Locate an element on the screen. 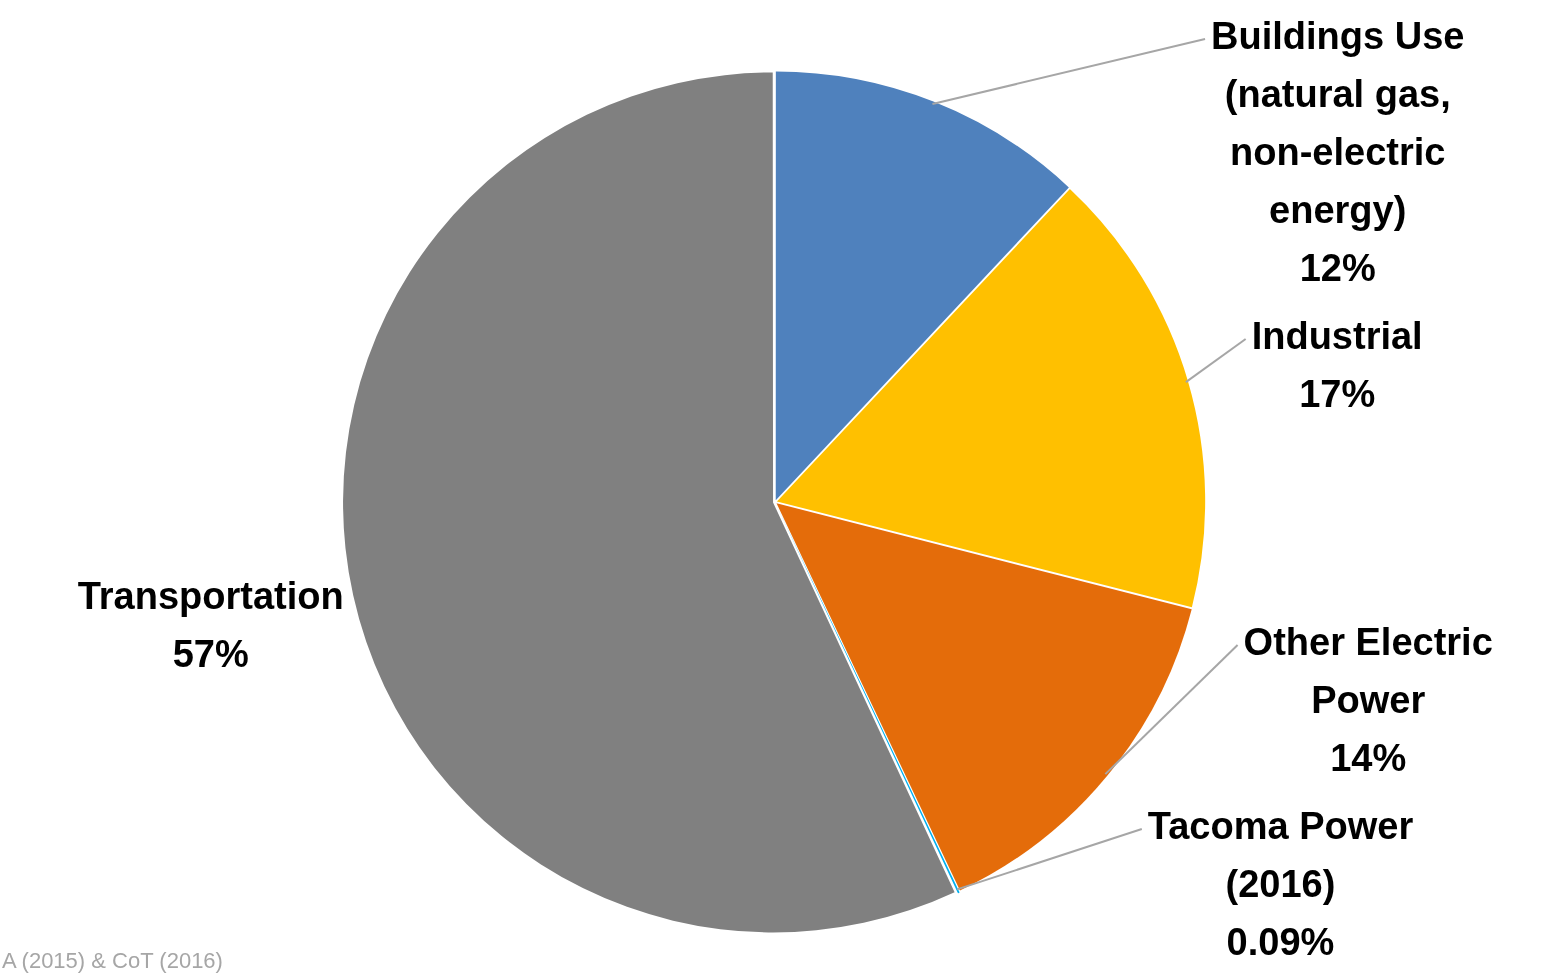 The width and height of the screenshot is (1550, 974). slice-label: Industrial is located at coordinates (1337, 336).